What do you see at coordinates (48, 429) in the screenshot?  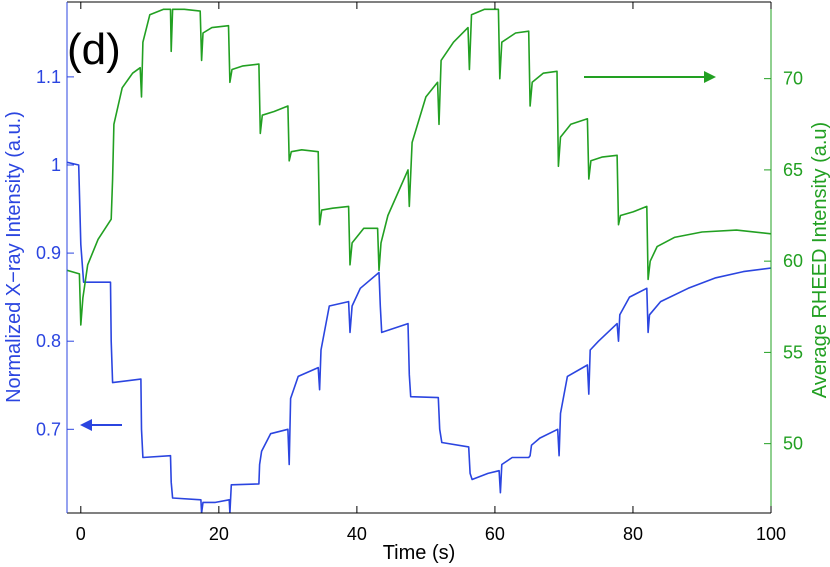 I see `left-tick-label: 0.7` at bounding box center [48, 429].